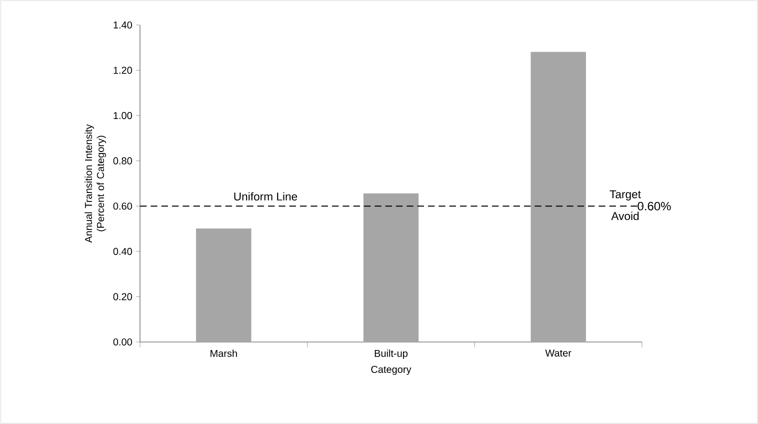  What do you see at coordinates (266, 196) in the screenshot?
I see `annotation: Uniform Line` at bounding box center [266, 196].